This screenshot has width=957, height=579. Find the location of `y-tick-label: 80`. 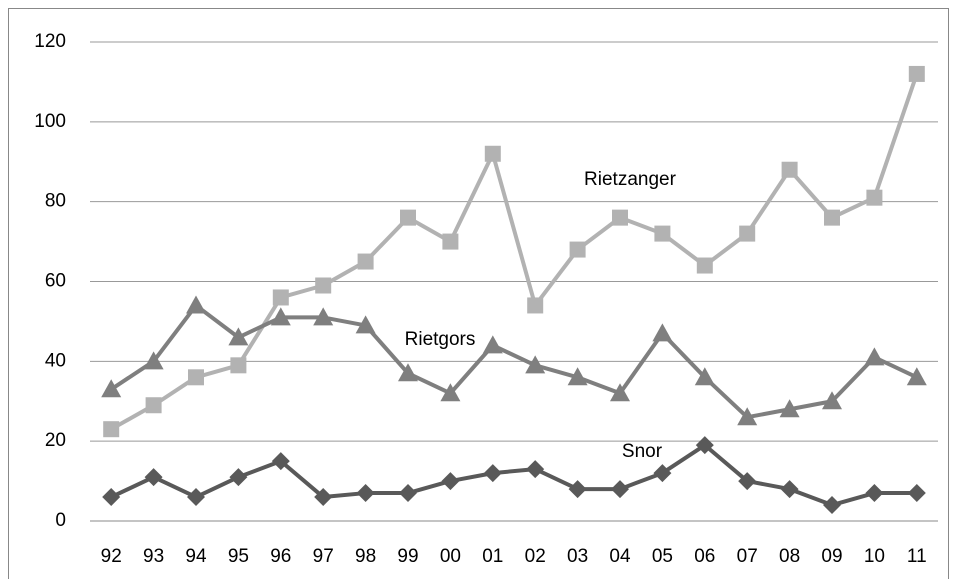

y-tick-label: 80 is located at coordinates (55, 201).